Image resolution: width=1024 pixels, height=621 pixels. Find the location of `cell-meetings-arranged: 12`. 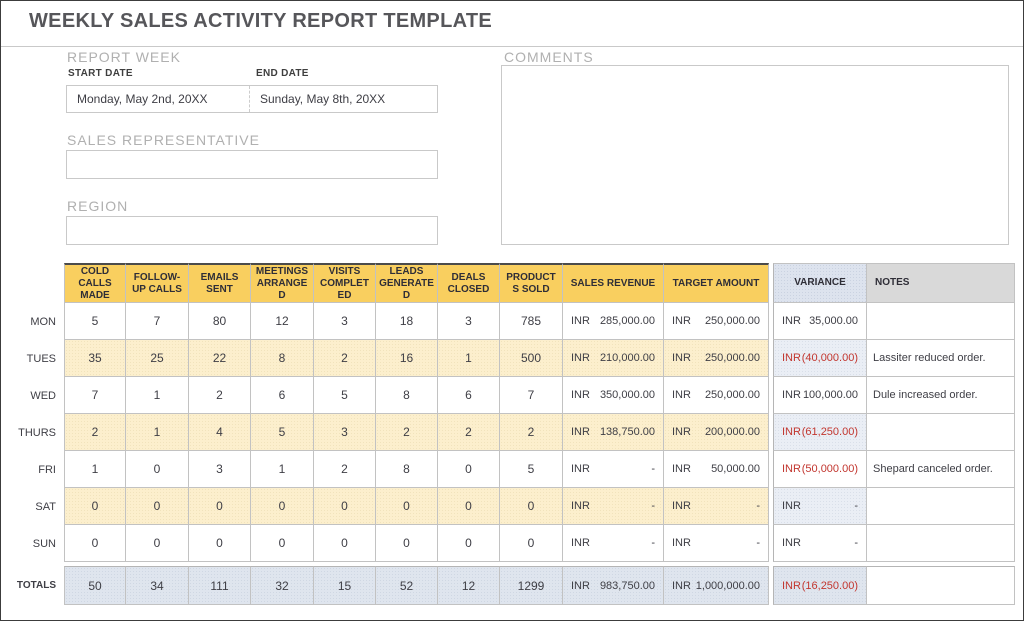

cell-meetings-arranged: 12 is located at coordinates (282, 321).